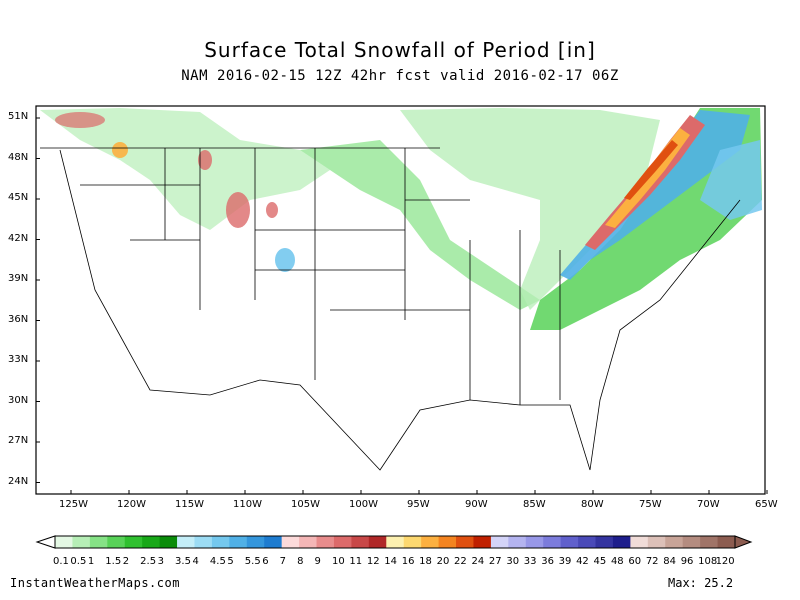 This screenshot has width=800, height=600. What do you see at coordinates (18, 157) in the screenshot?
I see `lat-label: 48N` at bounding box center [18, 157].